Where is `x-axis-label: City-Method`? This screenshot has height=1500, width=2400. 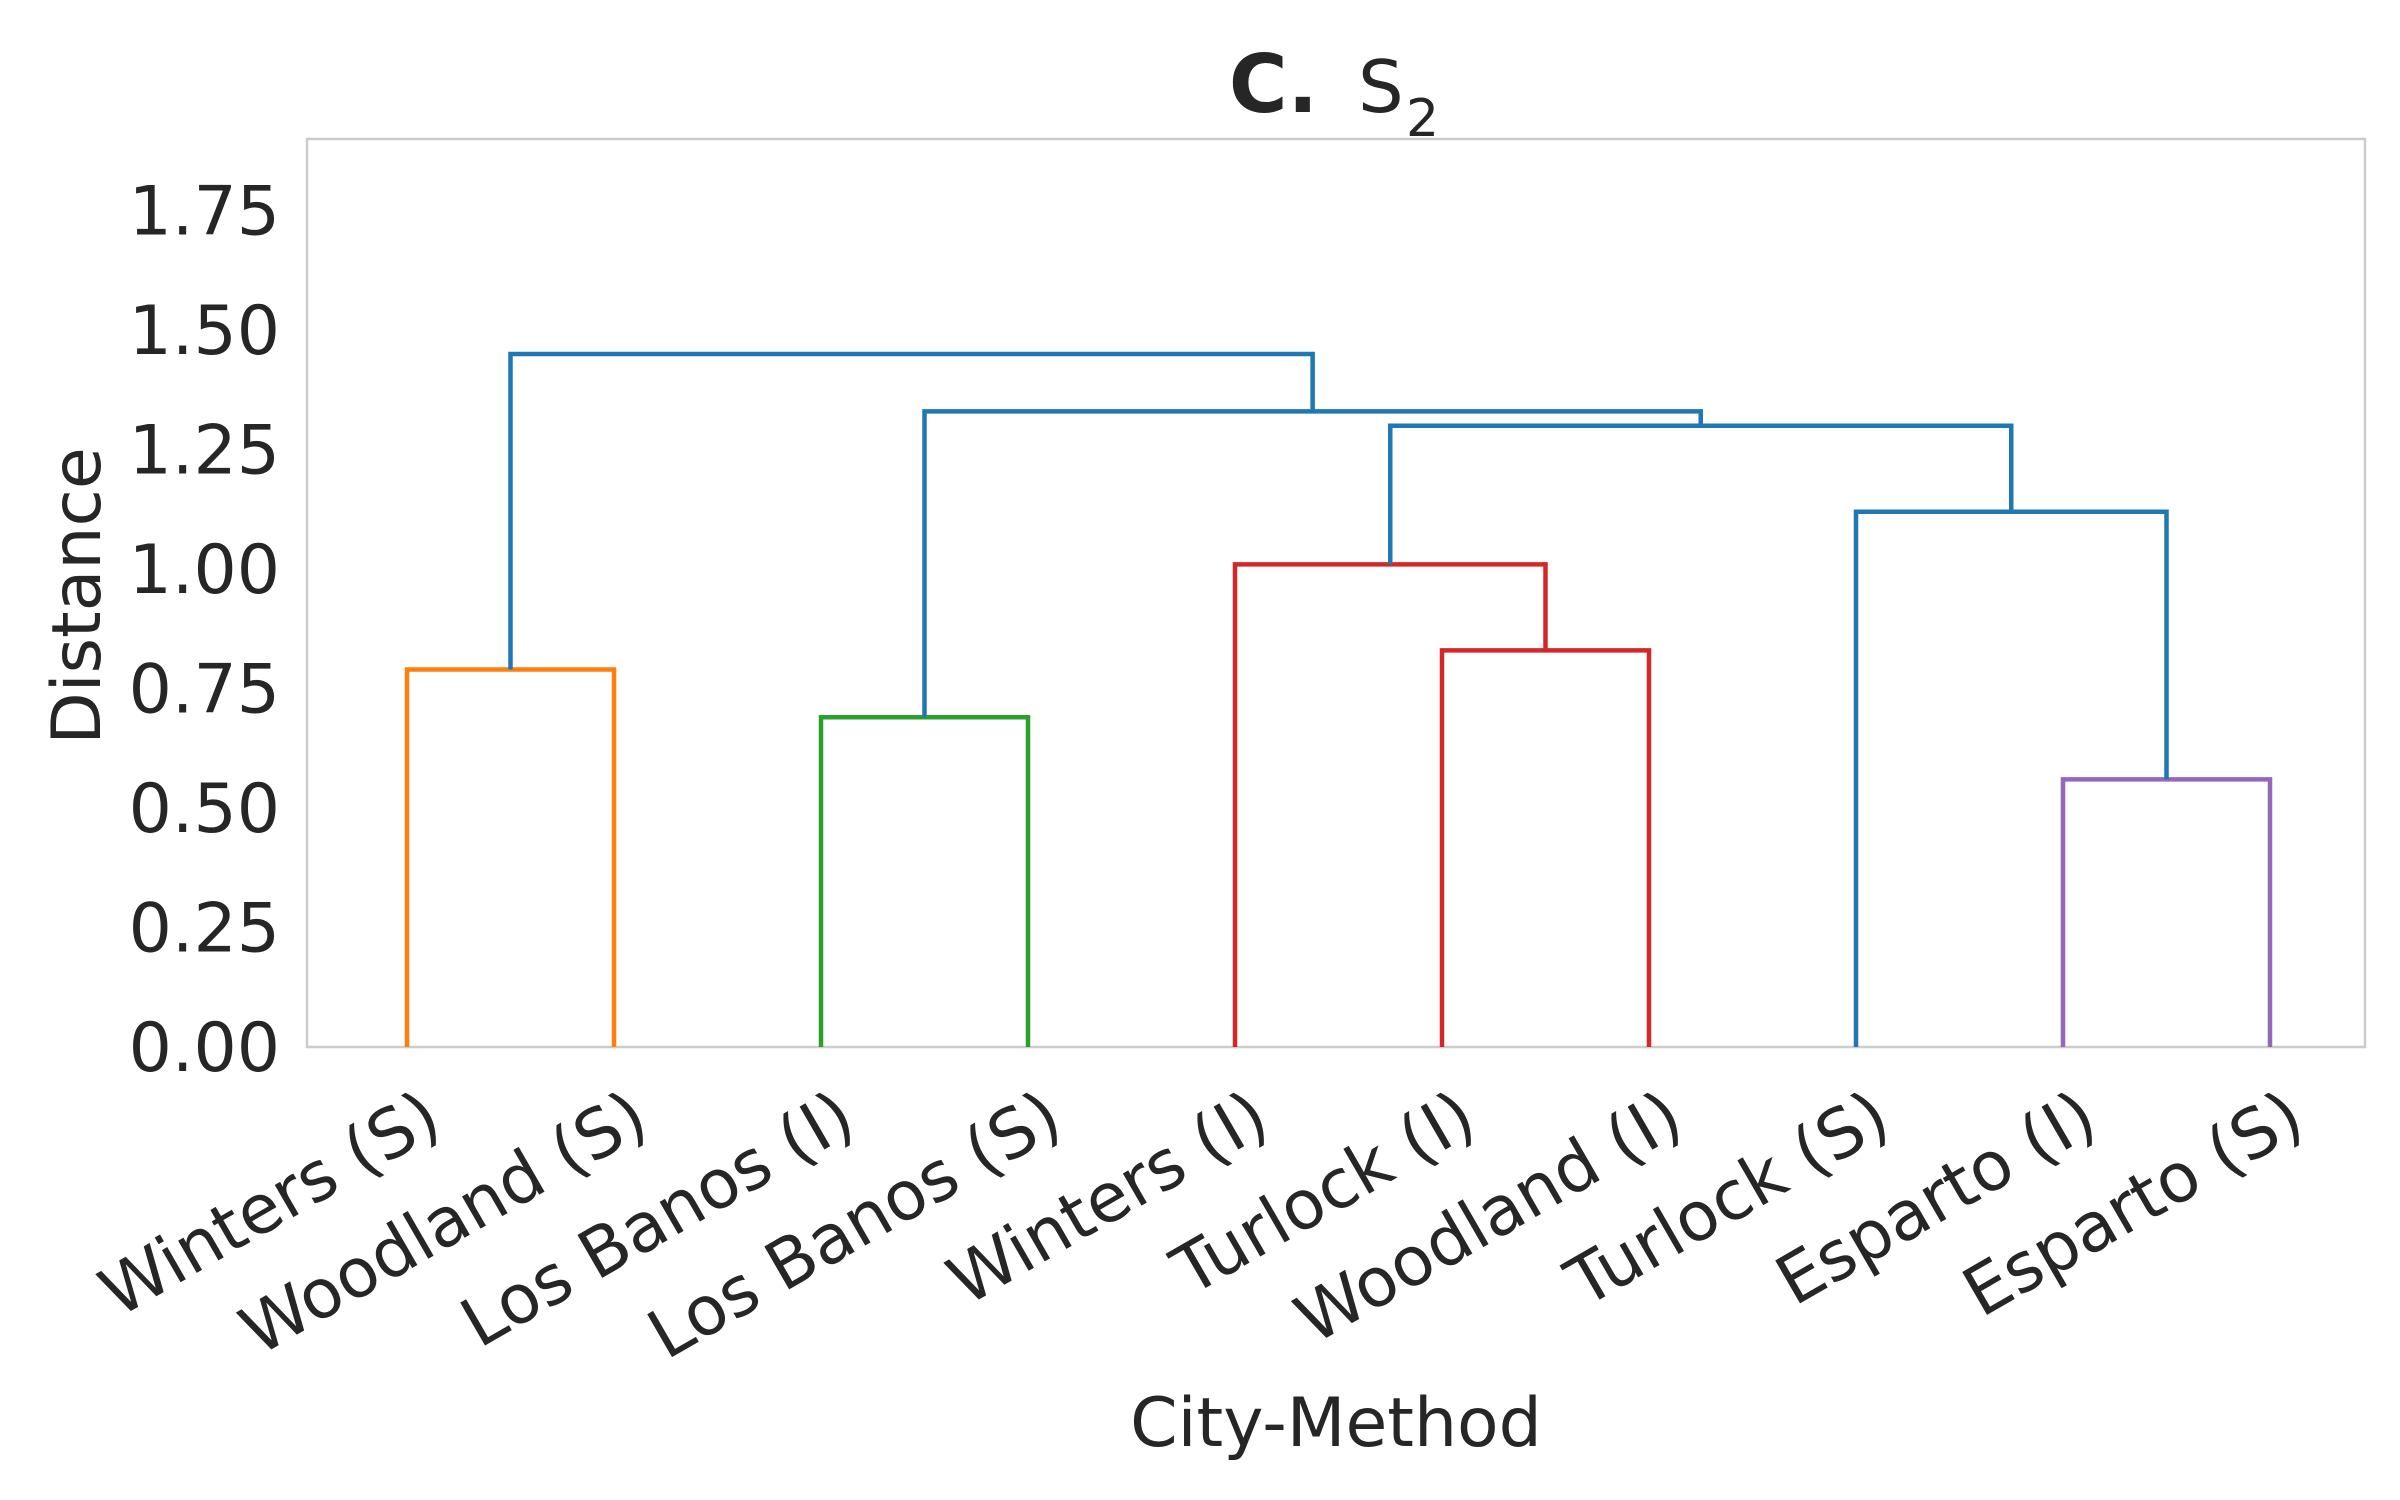 x-axis-label: City-Method is located at coordinates (1336, 1423).